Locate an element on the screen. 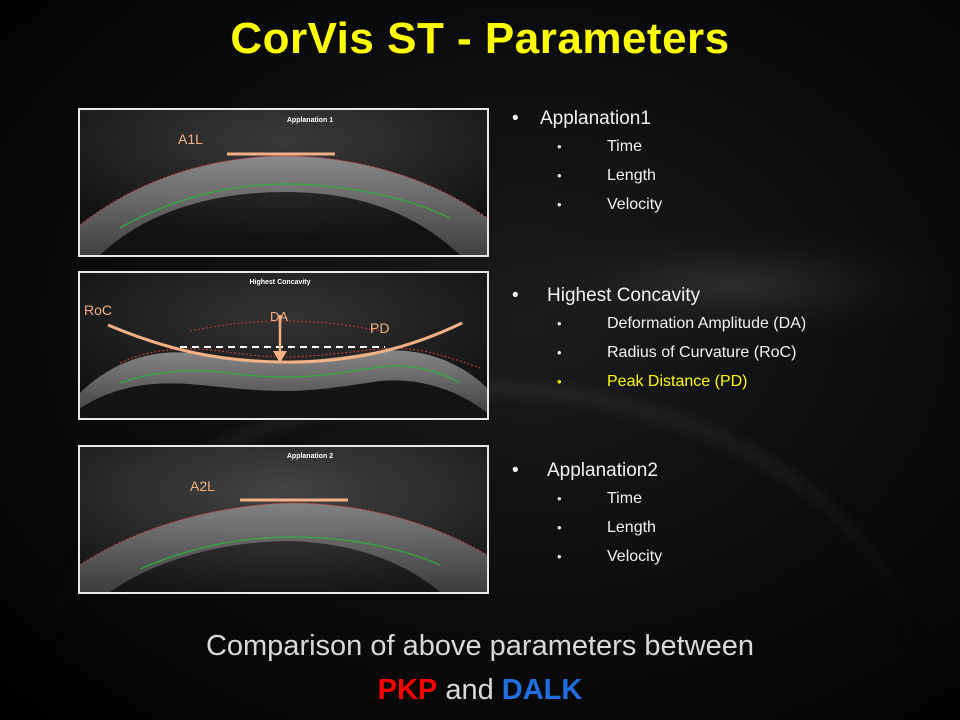  pd-label: PD is located at coordinates (379, 328).